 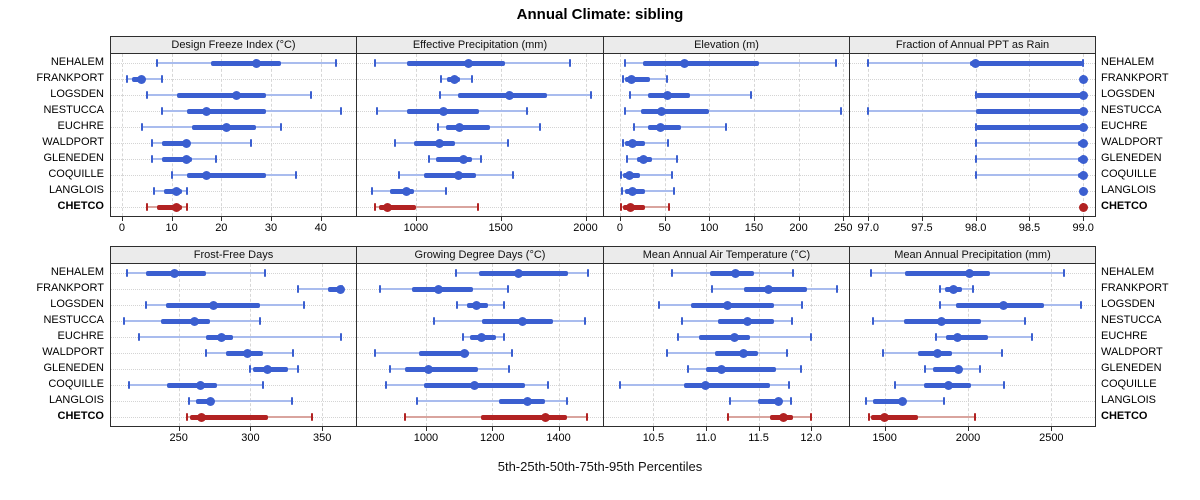 I want to click on x-tick-label: 0, so click(x=619, y=228).